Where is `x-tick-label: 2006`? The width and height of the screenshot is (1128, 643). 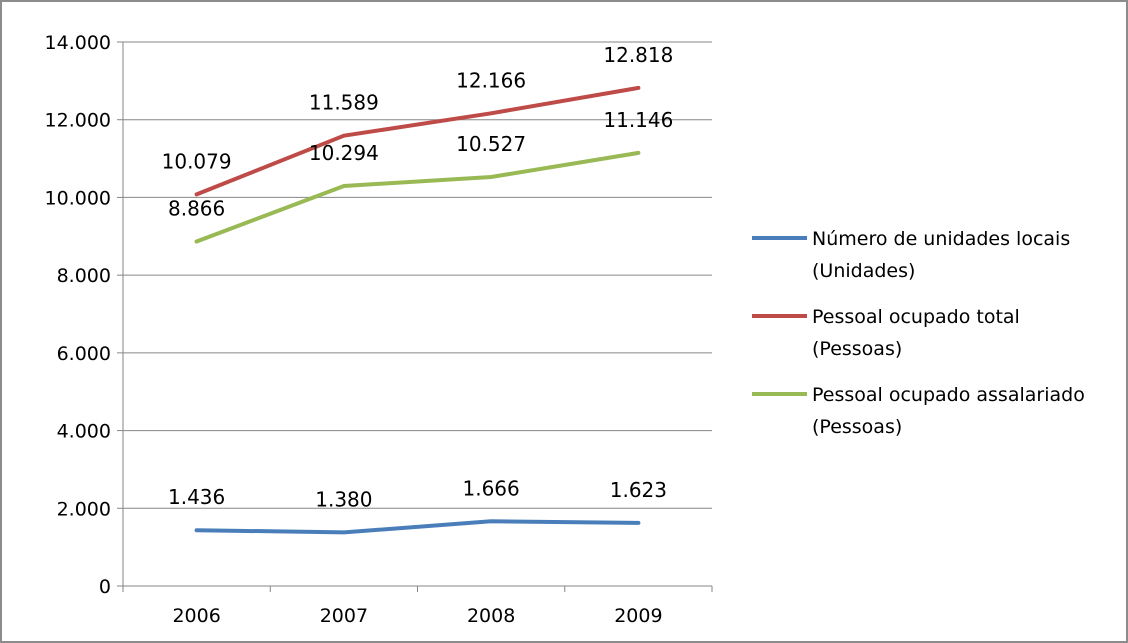
x-tick-label: 2006 is located at coordinates (196, 616).